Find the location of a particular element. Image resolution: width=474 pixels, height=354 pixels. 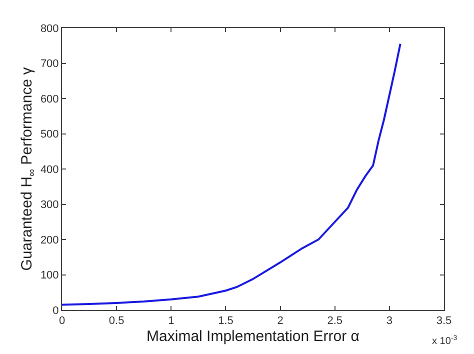

y-tick-label: 600 is located at coordinates (49, 99).